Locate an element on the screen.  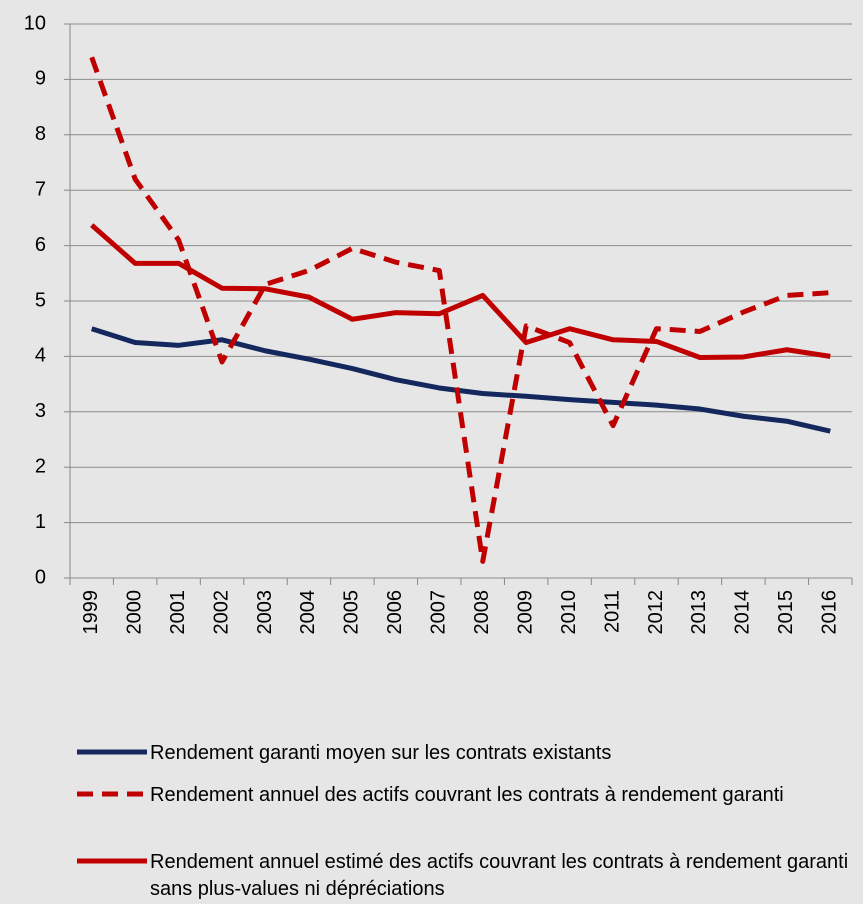
x-tick-label: 2006 is located at coordinates (395, 612).